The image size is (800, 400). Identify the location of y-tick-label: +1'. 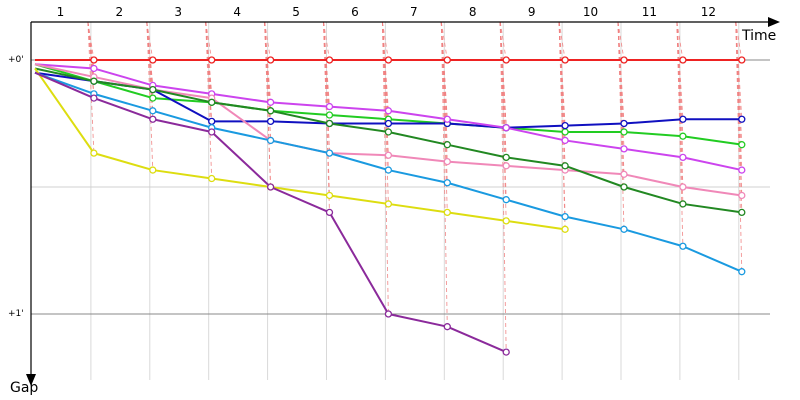
(16, 314).